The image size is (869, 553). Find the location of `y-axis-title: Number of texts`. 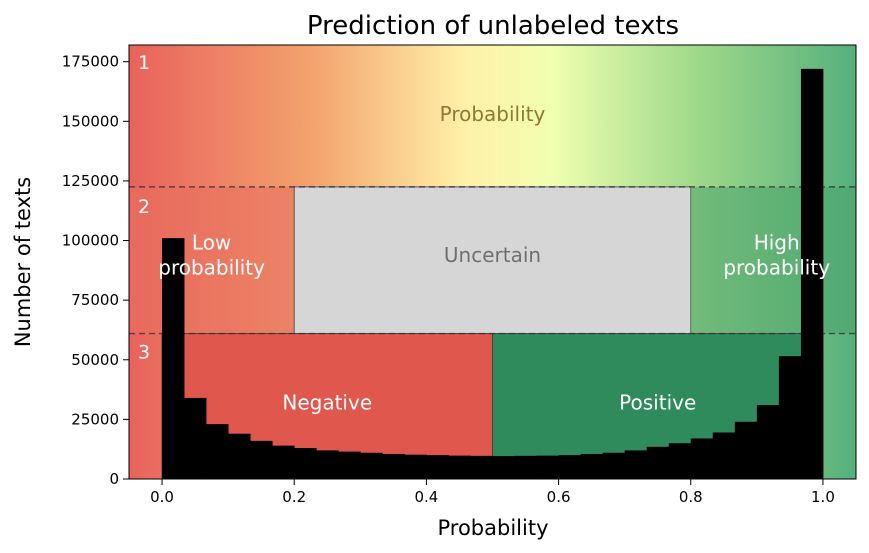

y-axis-title: Number of texts is located at coordinates (23, 262).